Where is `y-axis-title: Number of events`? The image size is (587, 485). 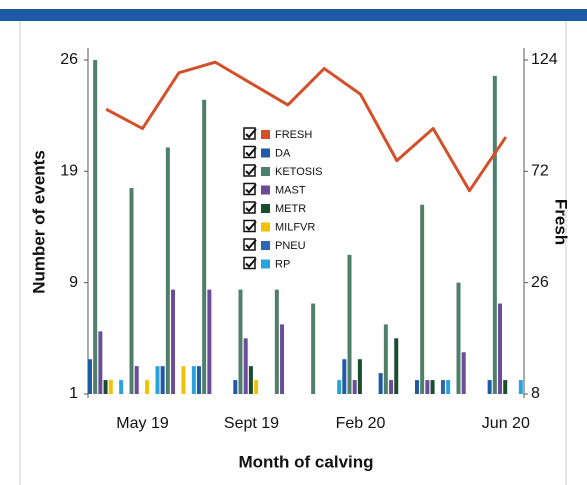
y-axis-title: Number of events is located at coordinates (38, 222).